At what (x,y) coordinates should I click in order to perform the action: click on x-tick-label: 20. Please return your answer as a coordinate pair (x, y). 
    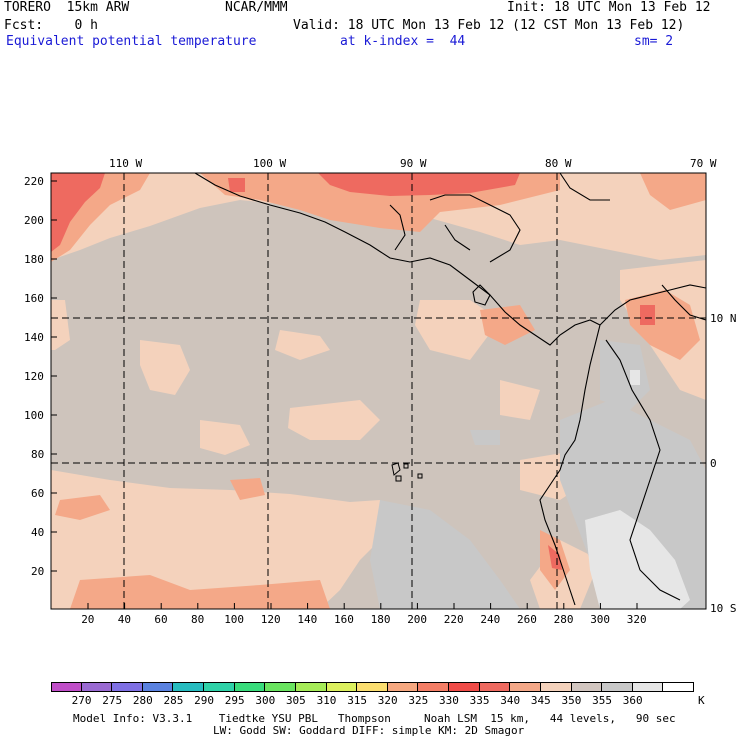
    Looking at the image, I should click on (88, 619).